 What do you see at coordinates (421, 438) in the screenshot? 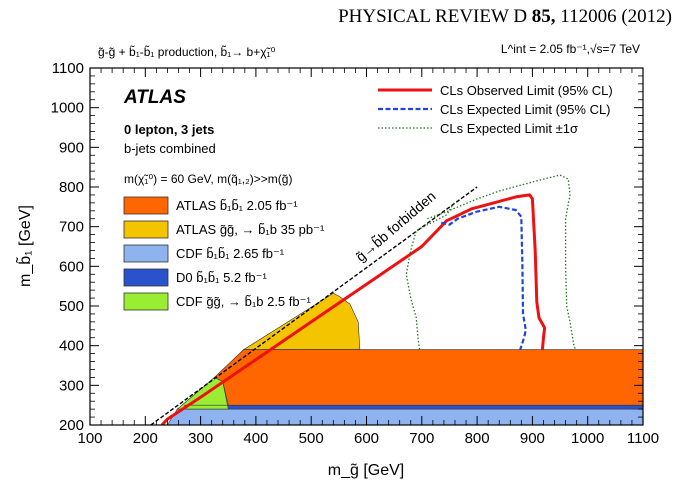
I see `x-tick-label: 700` at bounding box center [421, 438].